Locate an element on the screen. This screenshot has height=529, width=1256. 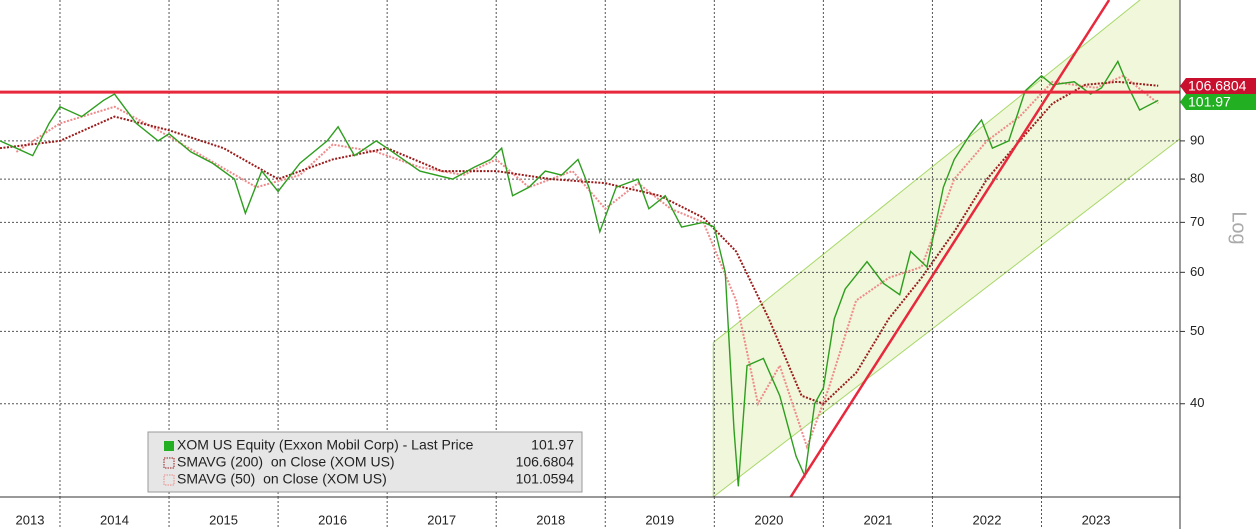
x-tick-label: 2014 is located at coordinates (114, 519).